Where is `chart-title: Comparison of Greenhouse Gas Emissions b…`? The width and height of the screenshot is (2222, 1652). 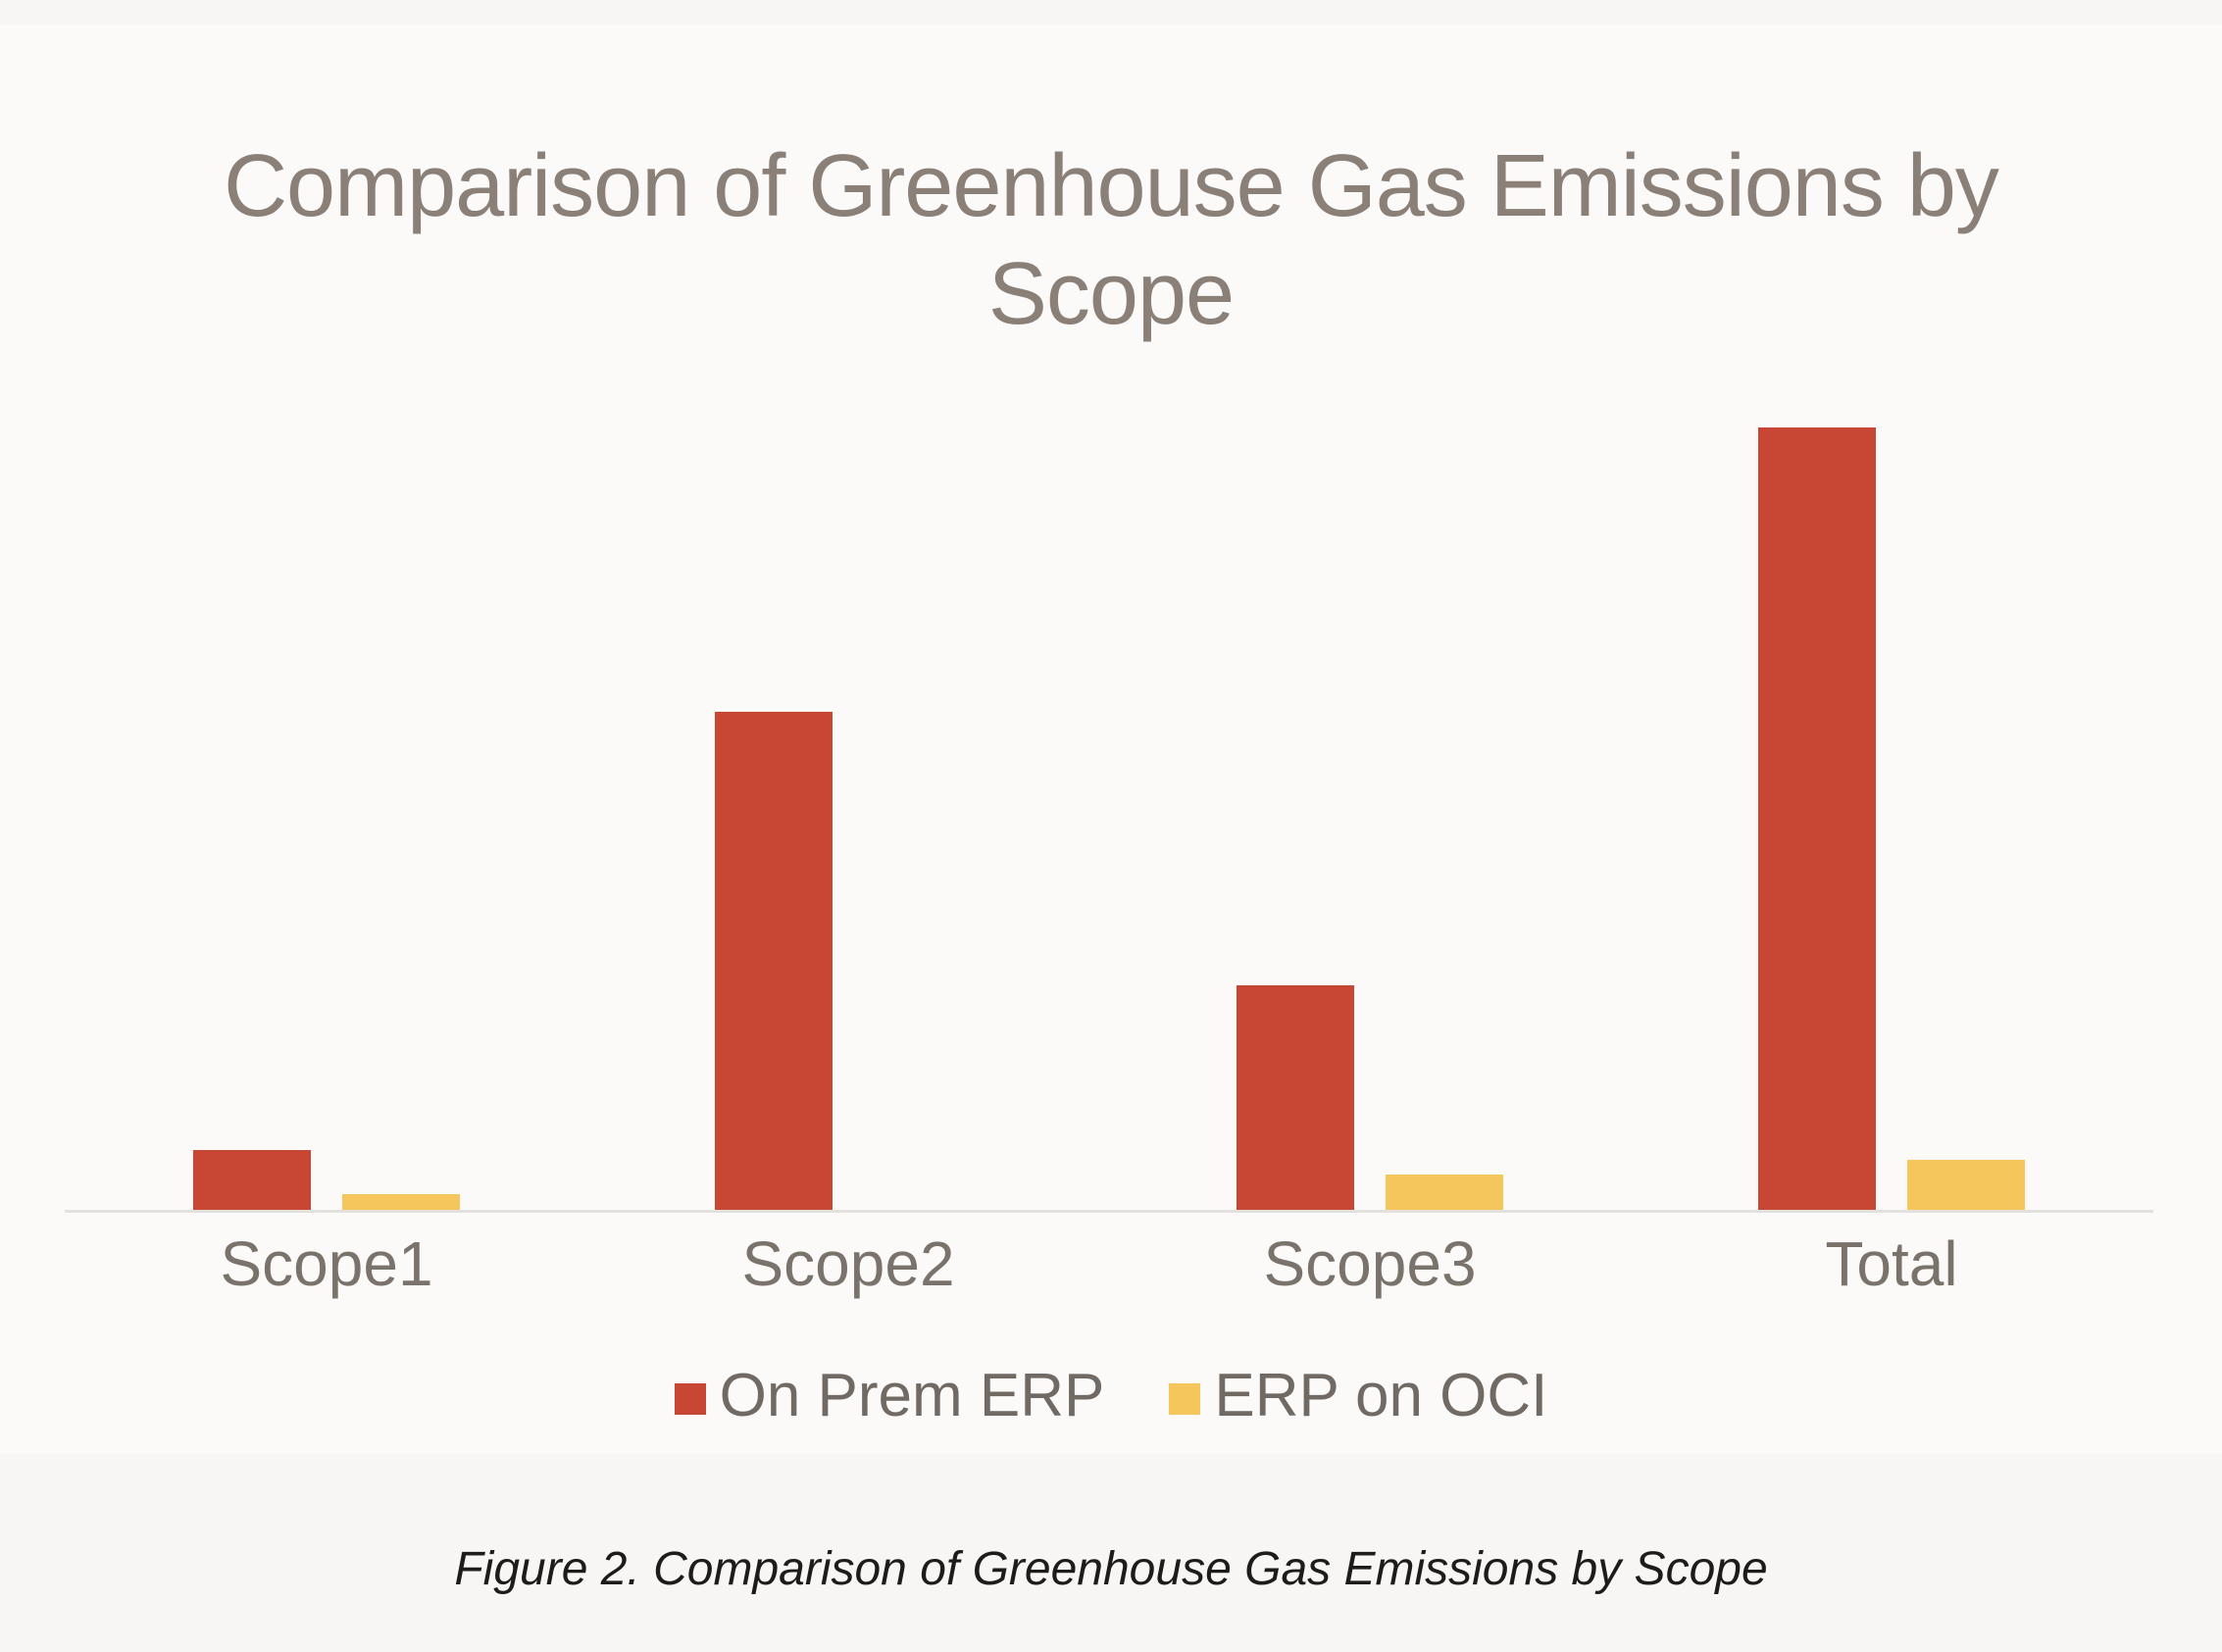 chart-title: Comparison of Greenhouse Gas Emissions b… is located at coordinates (1111, 240).